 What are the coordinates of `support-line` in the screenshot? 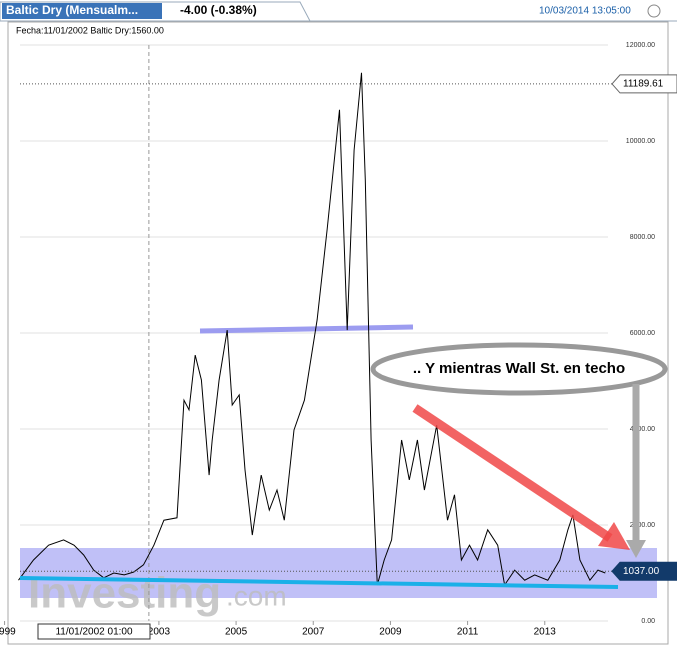 It's located at (319, 582).